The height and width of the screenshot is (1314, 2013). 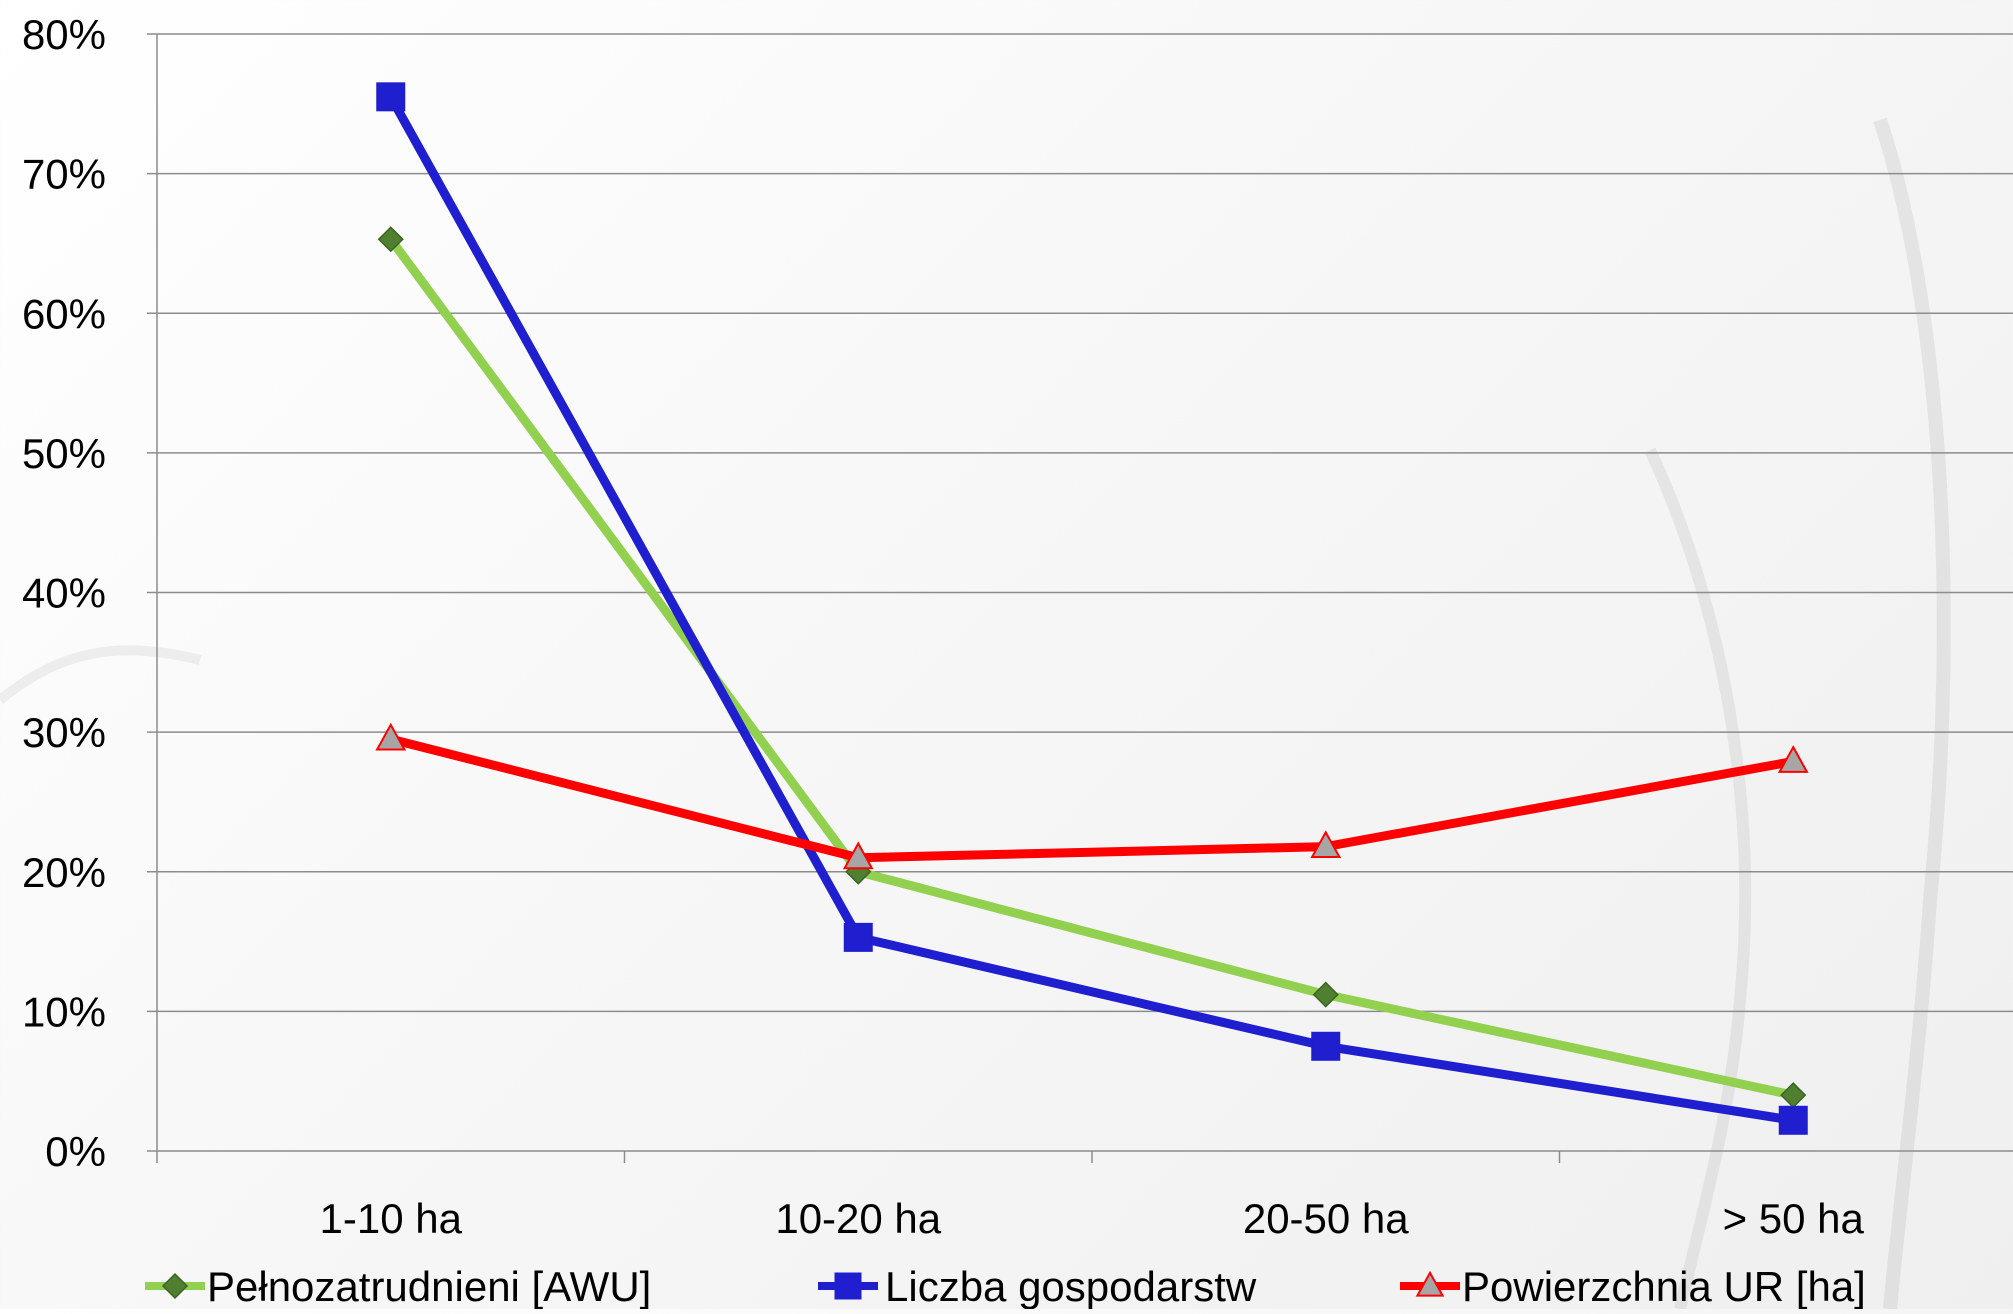 What do you see at coordinates (64, 174) in the screenshot?
I see `y-tick-label: 70%` at bounding box center [64, 174].